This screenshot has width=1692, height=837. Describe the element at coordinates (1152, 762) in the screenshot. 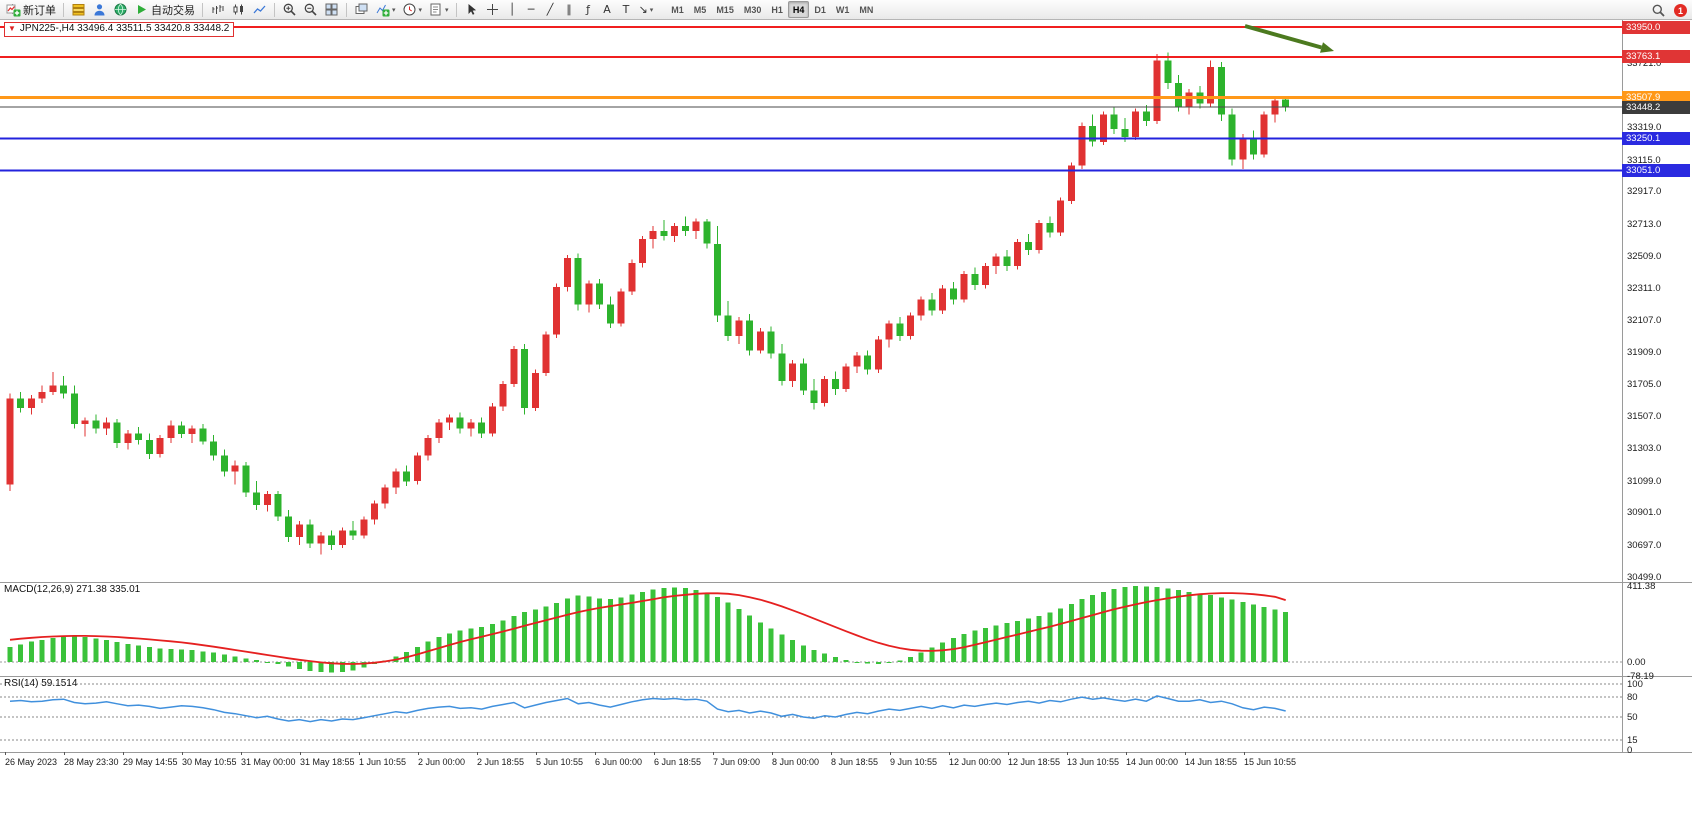

I see `time-axis-label: 14 Jun 00:00` at that location.